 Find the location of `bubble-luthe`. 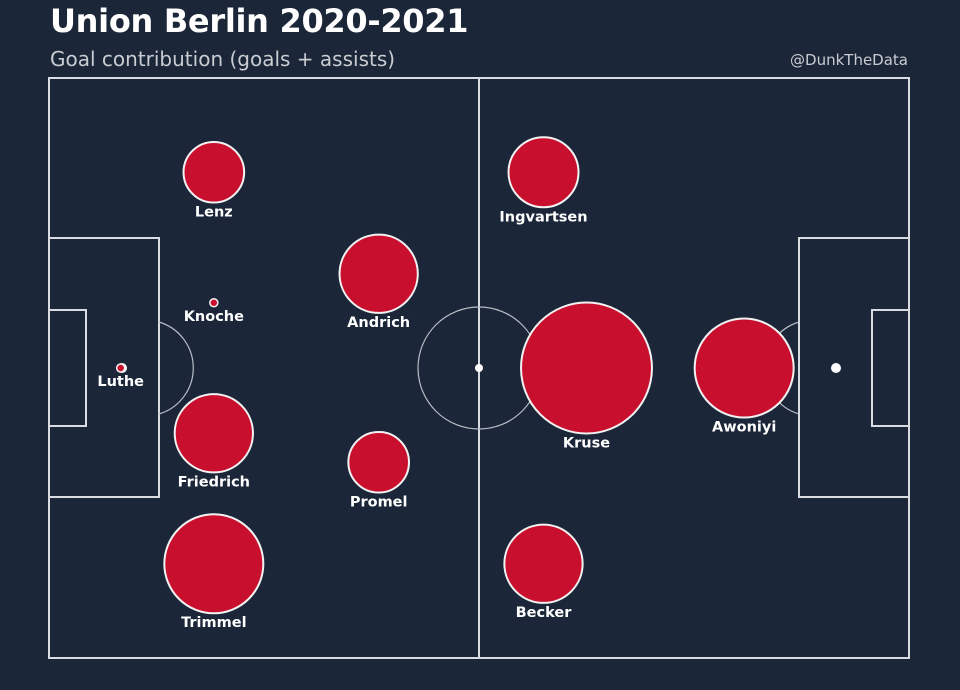

bubble-luthe is located at coordinates (120, 368).